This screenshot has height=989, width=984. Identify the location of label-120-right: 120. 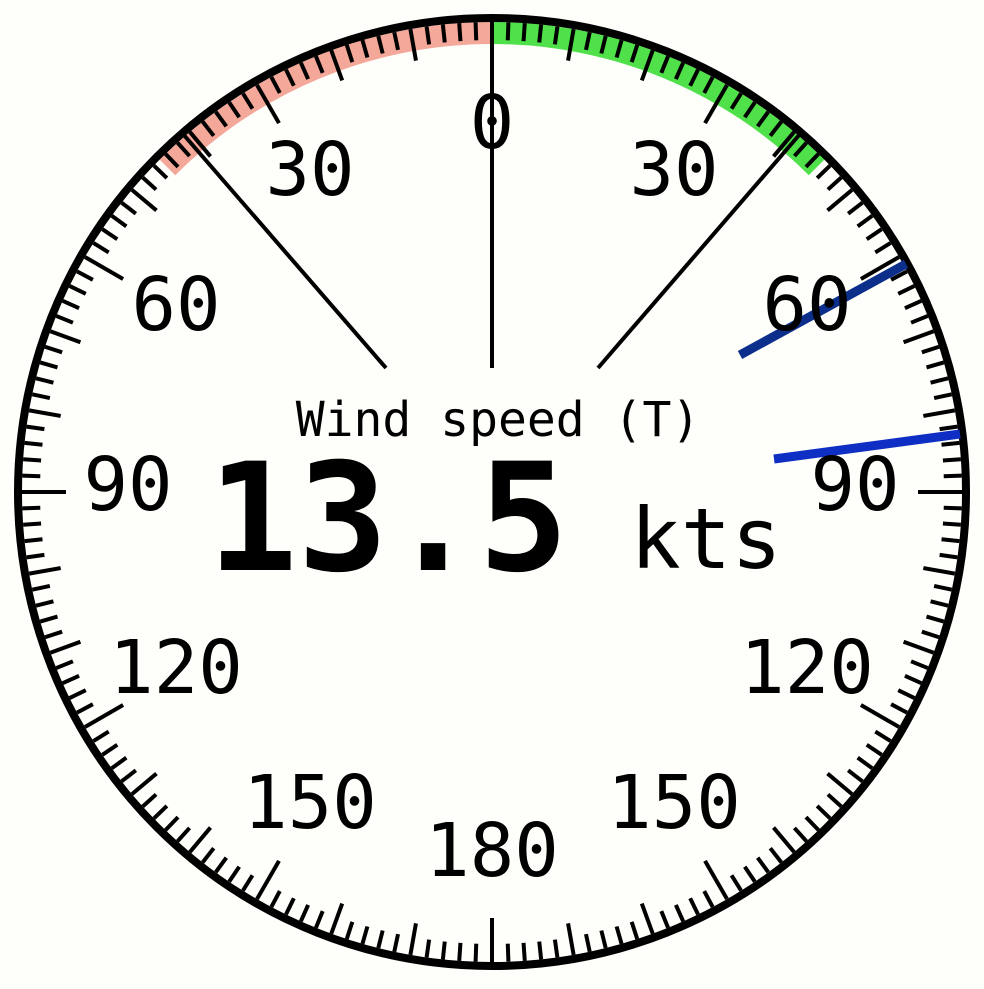
(807, 668).